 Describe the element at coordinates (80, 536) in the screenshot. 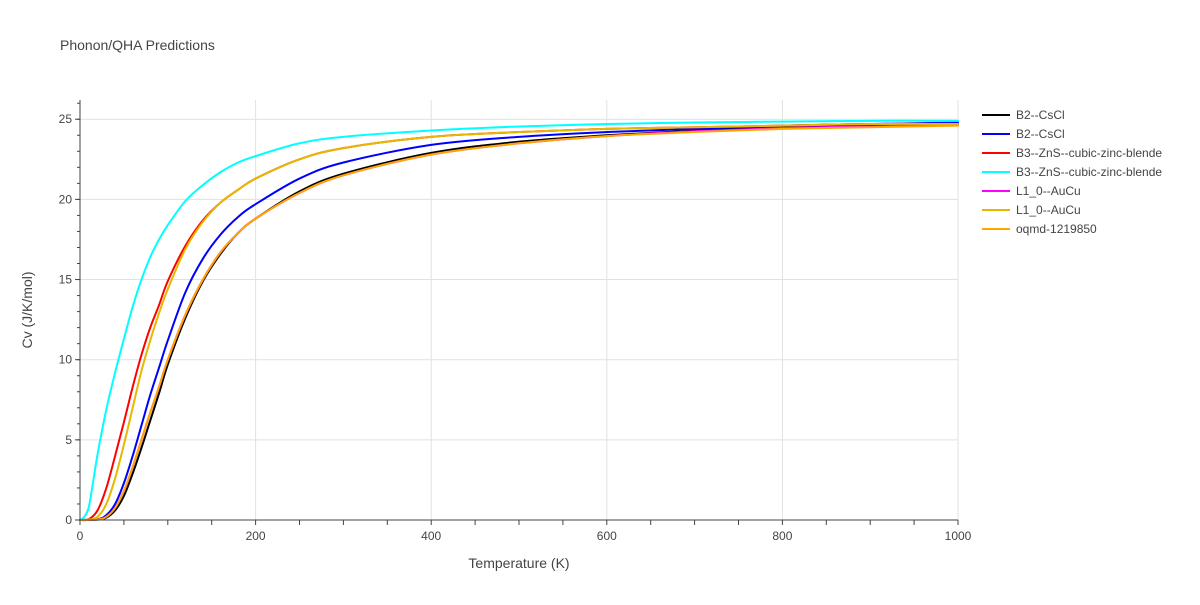

I see `x-tick-label: 0` at that location.